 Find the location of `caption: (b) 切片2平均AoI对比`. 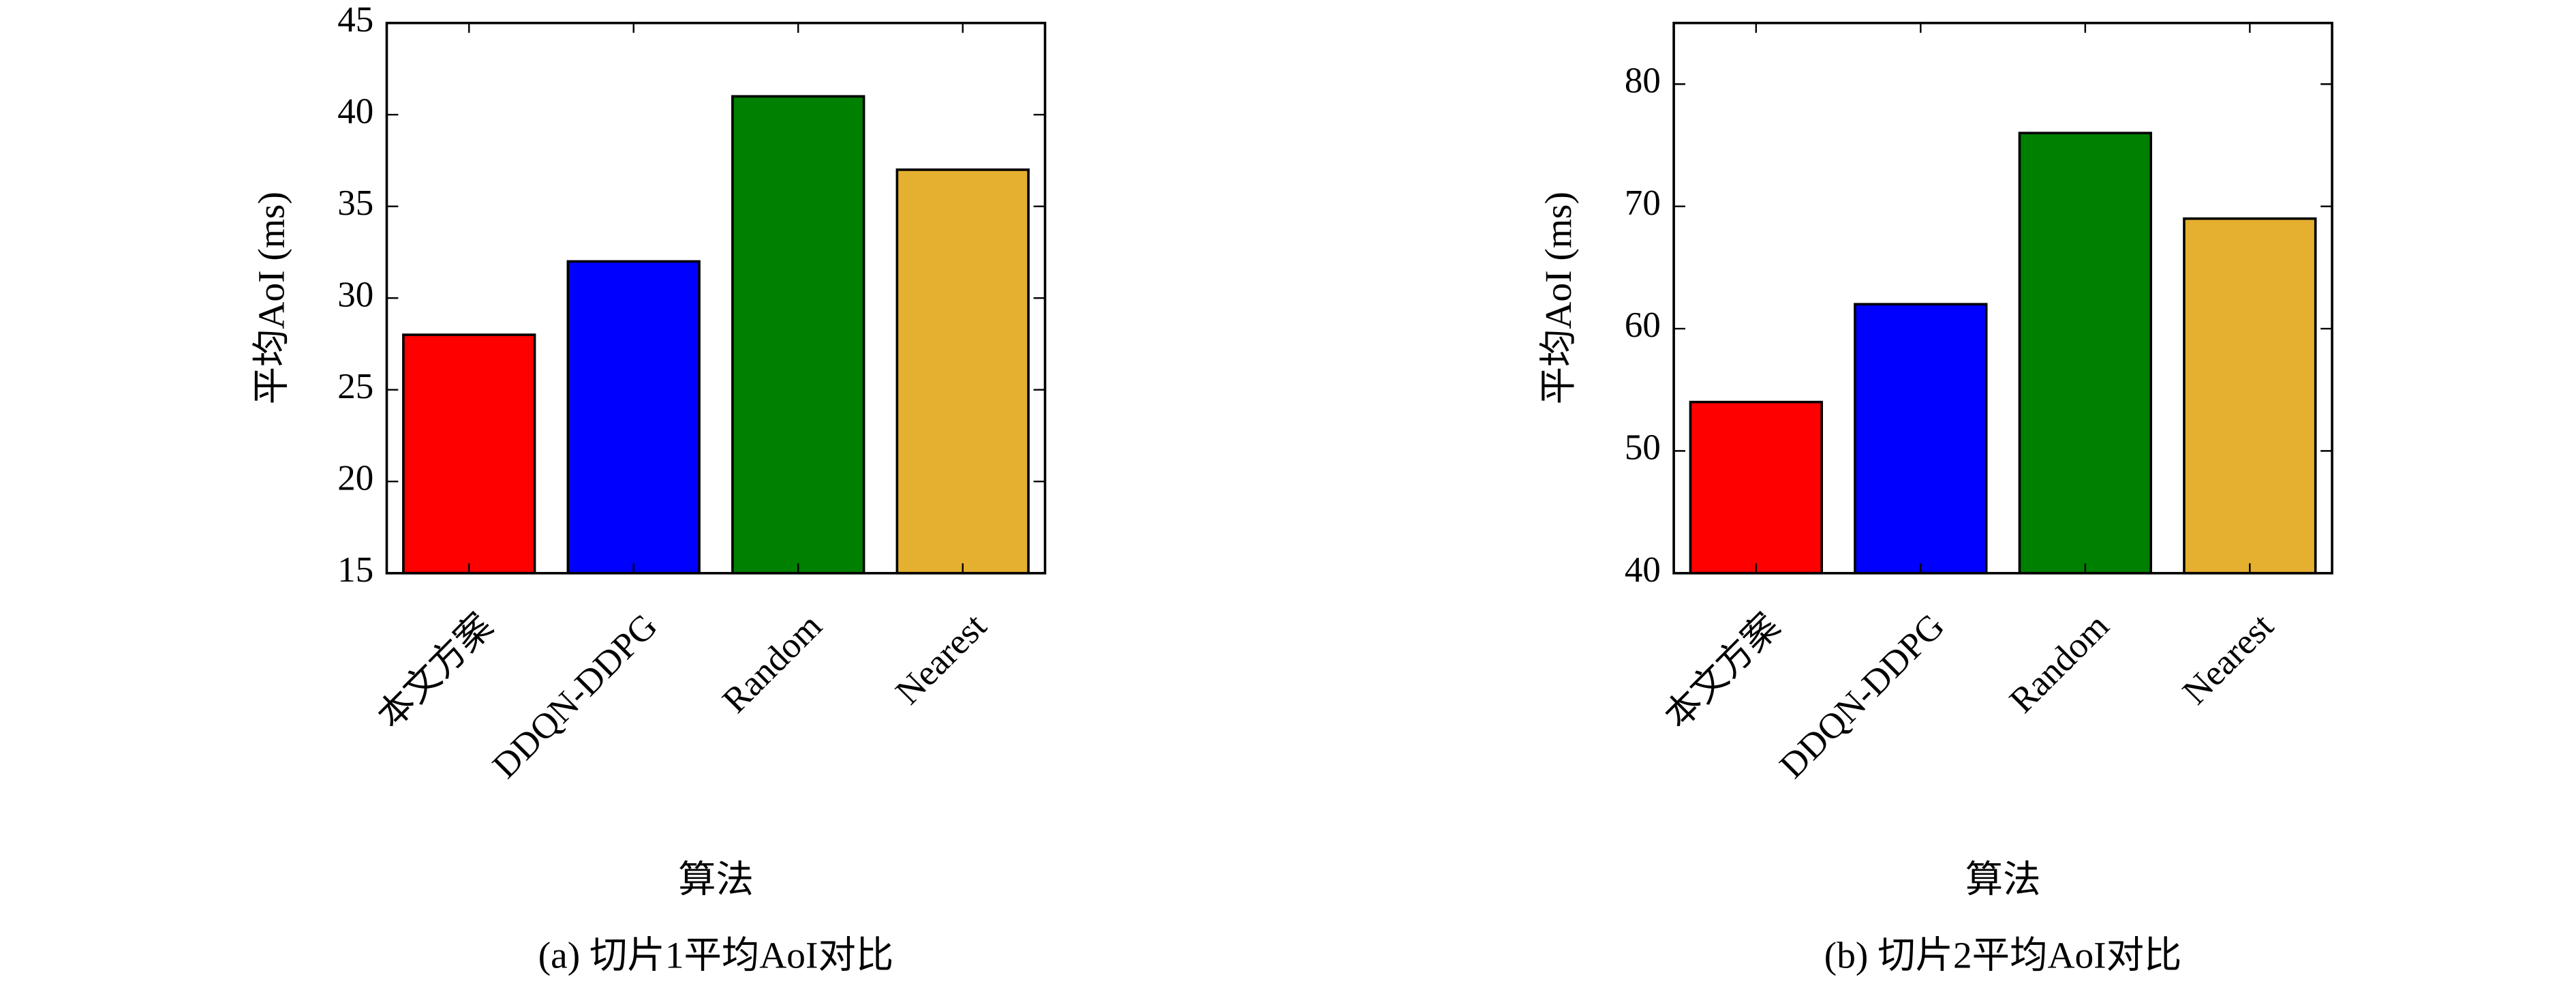

caption: (b) 切片2平均AoI对比 is located at coordinates (2003, 956).